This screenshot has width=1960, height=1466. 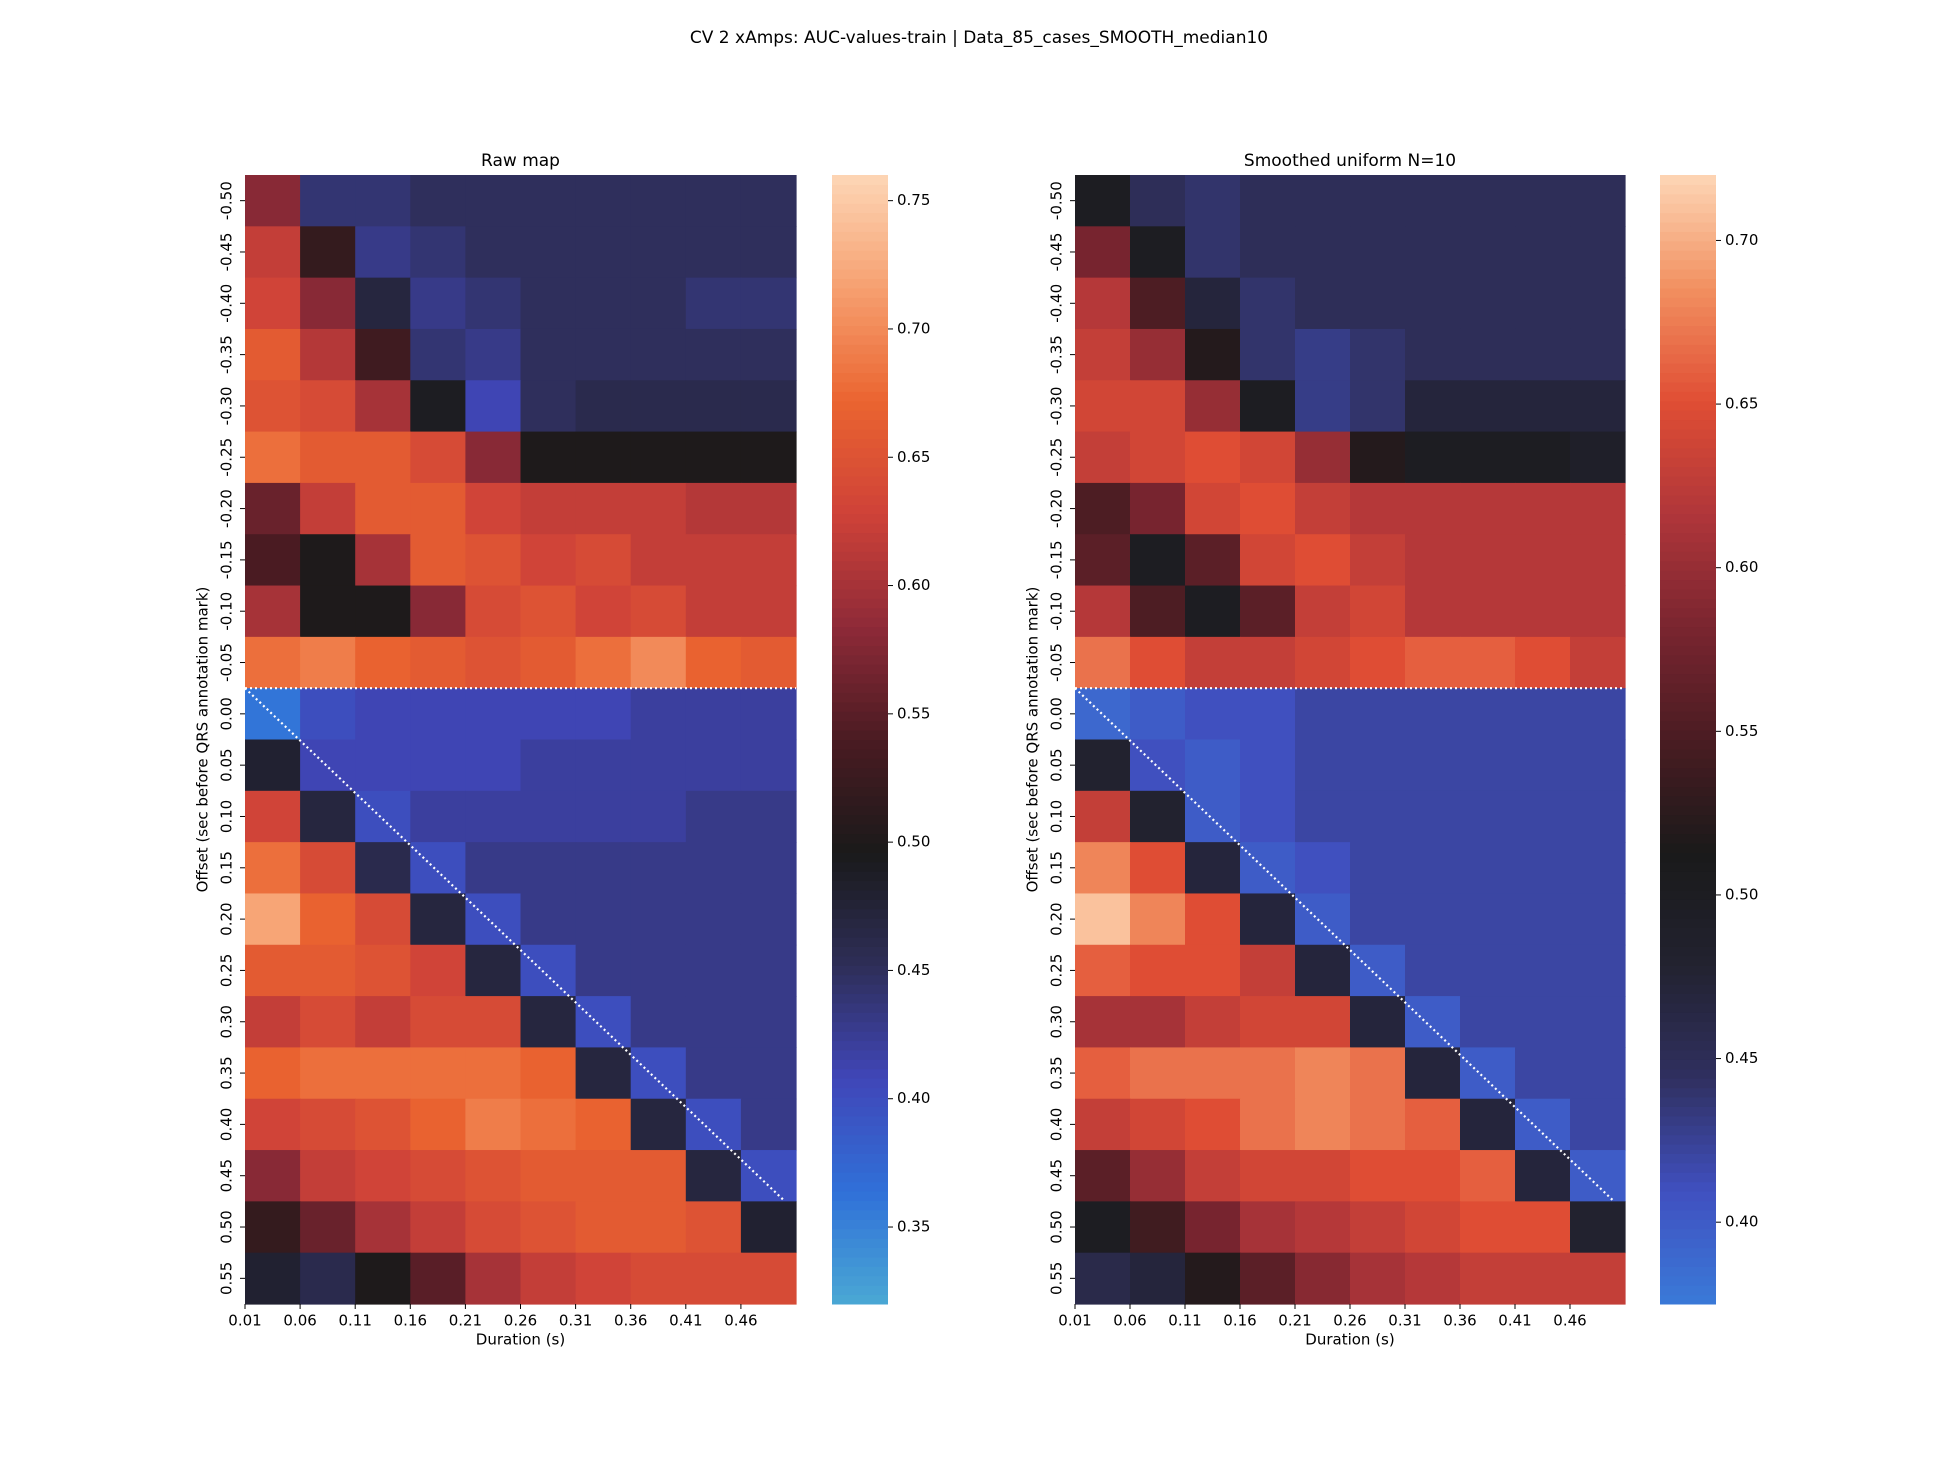 What do you see at coordinates (913, 457) in the screenshot?
I see `colorbar-tick-label: 0.65` at bounding box center [913, 457].